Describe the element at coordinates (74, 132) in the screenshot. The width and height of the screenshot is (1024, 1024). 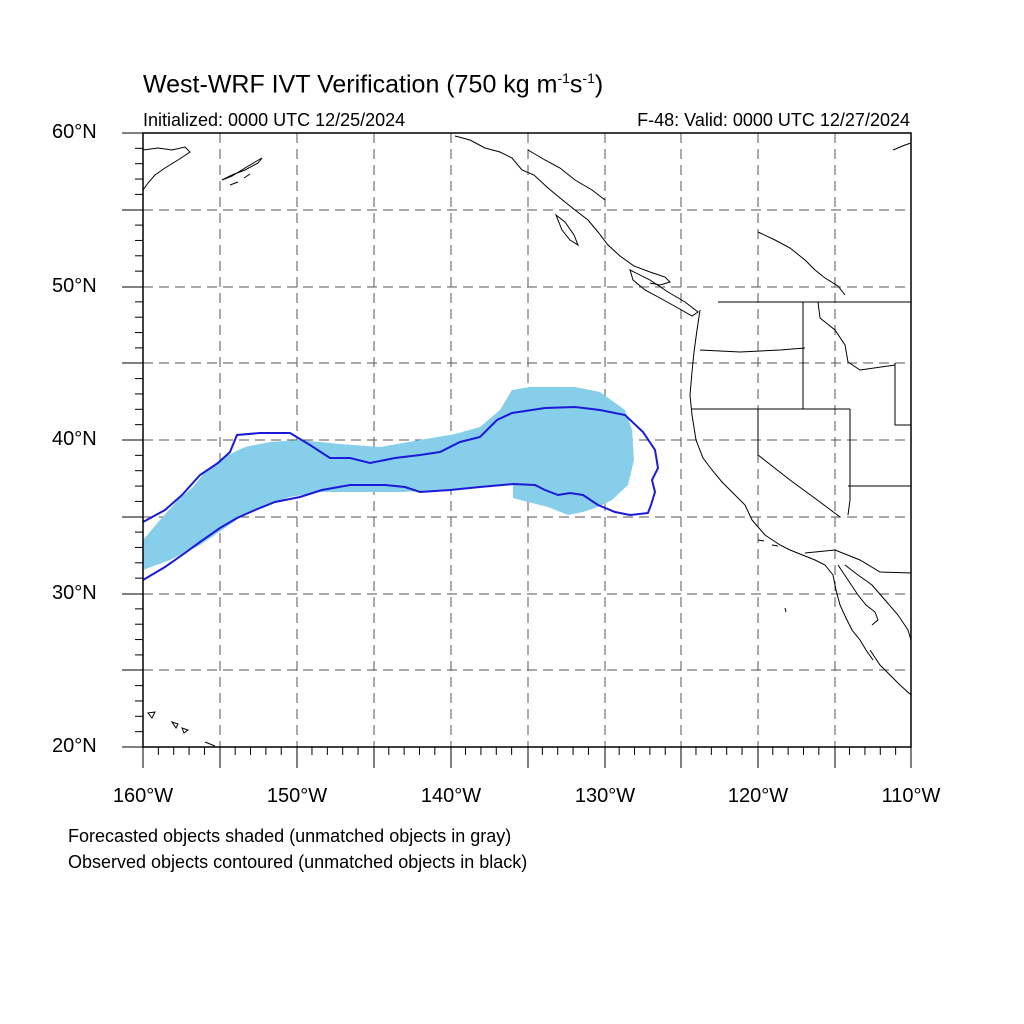
I see `lat-label-60n: 60°N` at that location.